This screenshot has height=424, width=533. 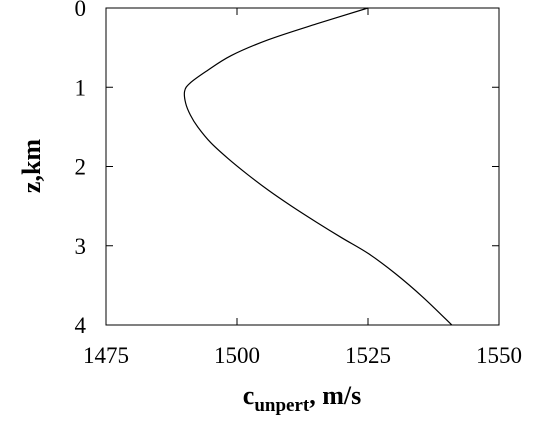 What do you see at coordinates (81, 325) in the screenshot?
I see `y-tick-label: 4` at bounding box center [81, 325].